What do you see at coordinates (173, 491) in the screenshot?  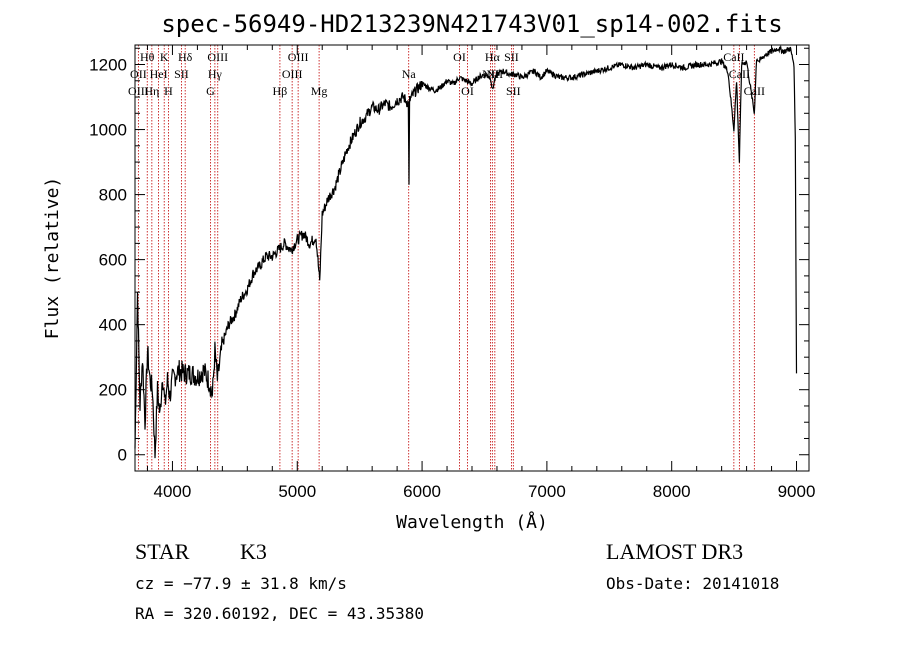 I see `x-tick-label: 4000` at bounding box center [173, 491].